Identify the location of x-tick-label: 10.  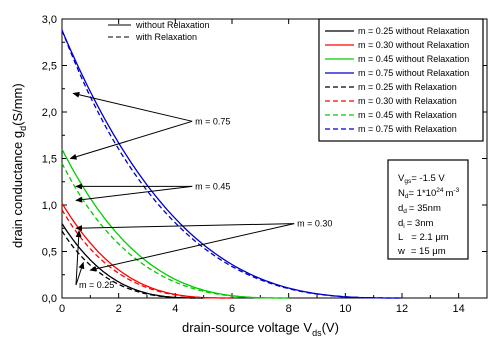
(345, 309).